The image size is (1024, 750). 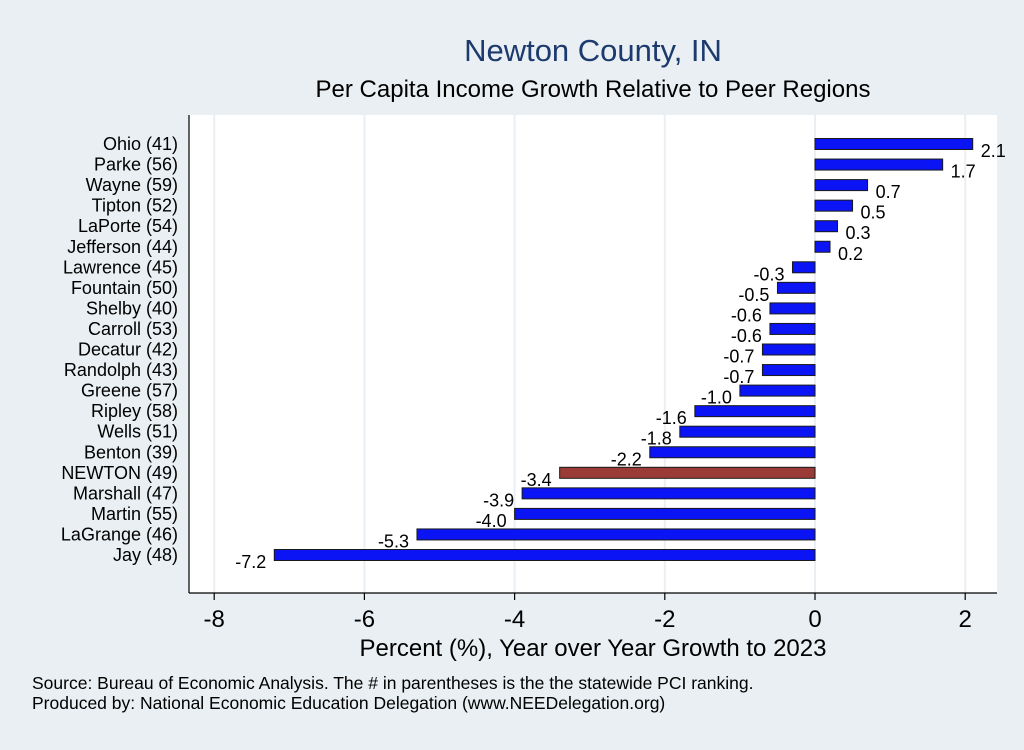 What do you see at coordinates (133, 329) in the screenshot?
I see `category-label-9: Carroll (53)` at bounding box center [133, 329].